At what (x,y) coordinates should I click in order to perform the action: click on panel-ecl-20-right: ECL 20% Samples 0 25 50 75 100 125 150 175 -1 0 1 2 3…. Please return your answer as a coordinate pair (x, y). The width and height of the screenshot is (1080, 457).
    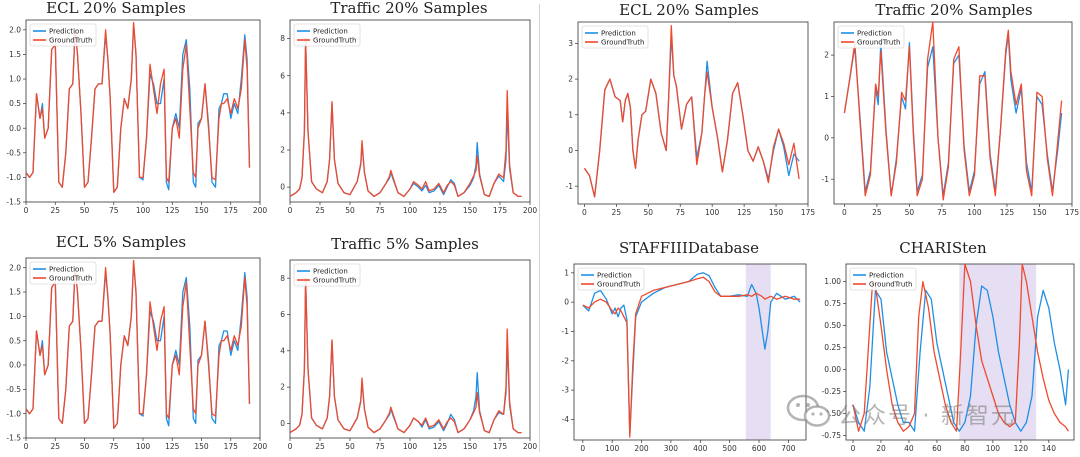
    Looking at the image, I should click on (679, 114).